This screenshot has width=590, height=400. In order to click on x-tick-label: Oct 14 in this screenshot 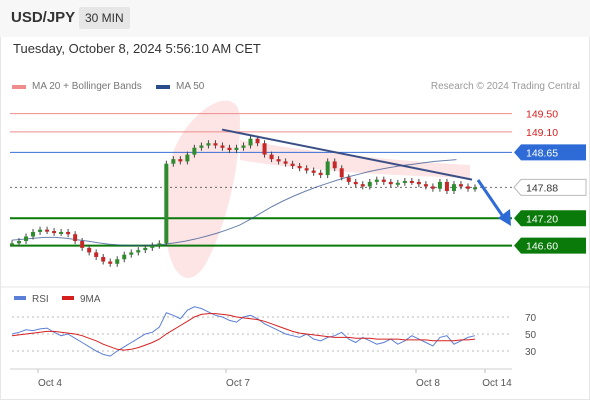, I will do `click(497, 383)`.